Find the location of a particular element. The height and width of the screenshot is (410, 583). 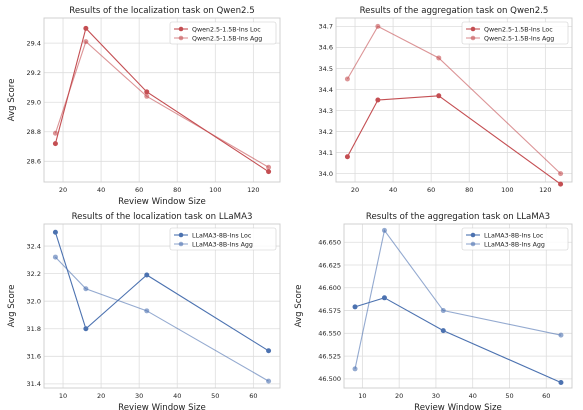

legend-label-loc: Qwen2.5-1.5B-Ins Loc is located at coordinates (226, 29).